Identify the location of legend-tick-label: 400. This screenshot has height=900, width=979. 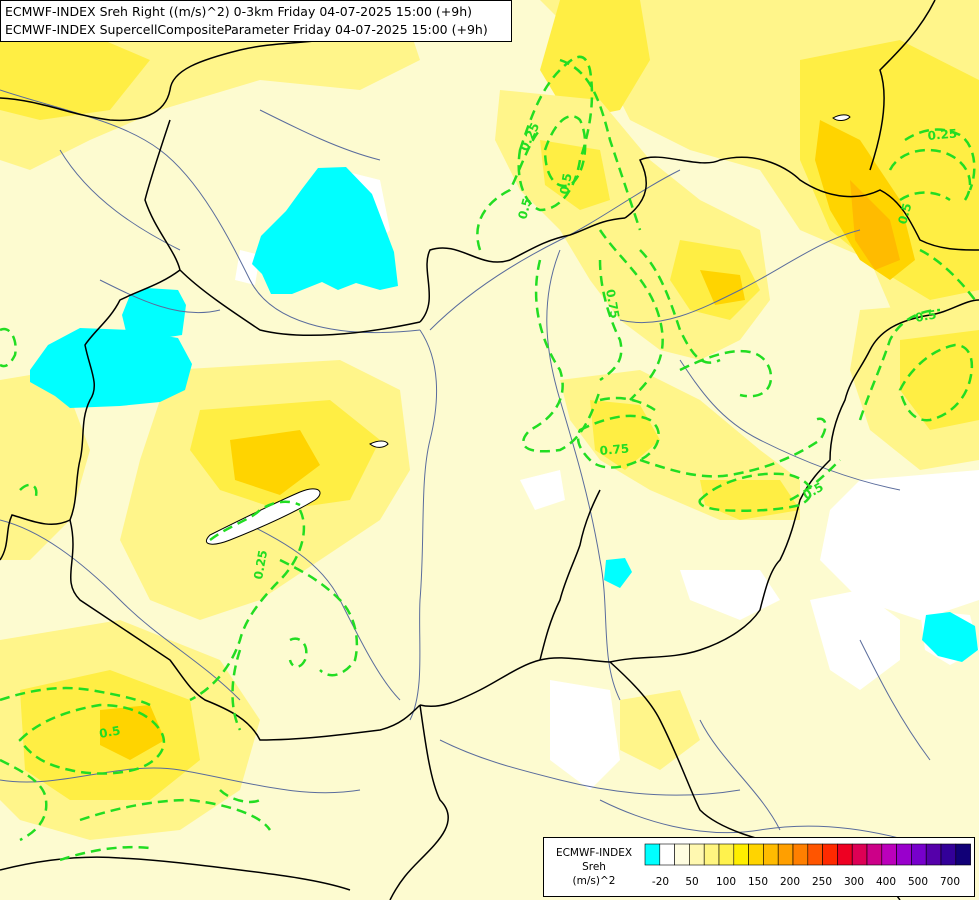
(886, 882).